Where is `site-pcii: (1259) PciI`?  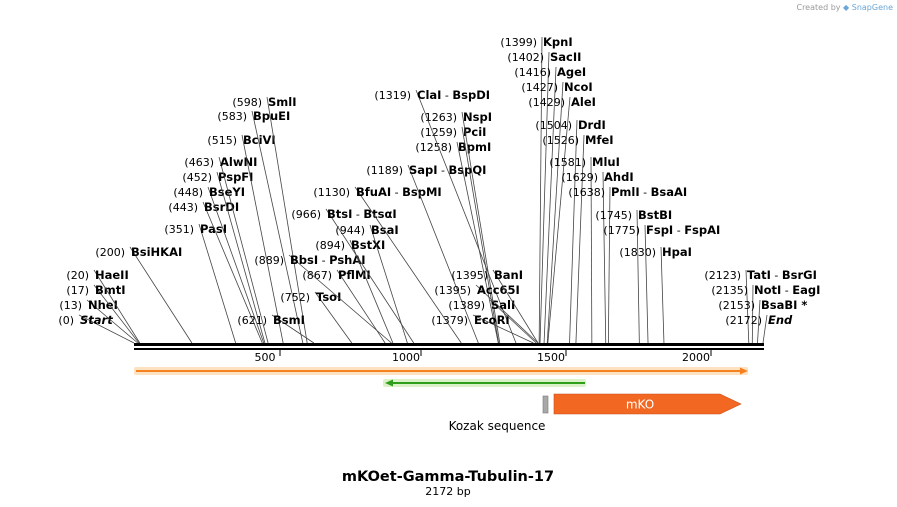
site-pcii: (1259) PciI is located at coordinates (459, 234).